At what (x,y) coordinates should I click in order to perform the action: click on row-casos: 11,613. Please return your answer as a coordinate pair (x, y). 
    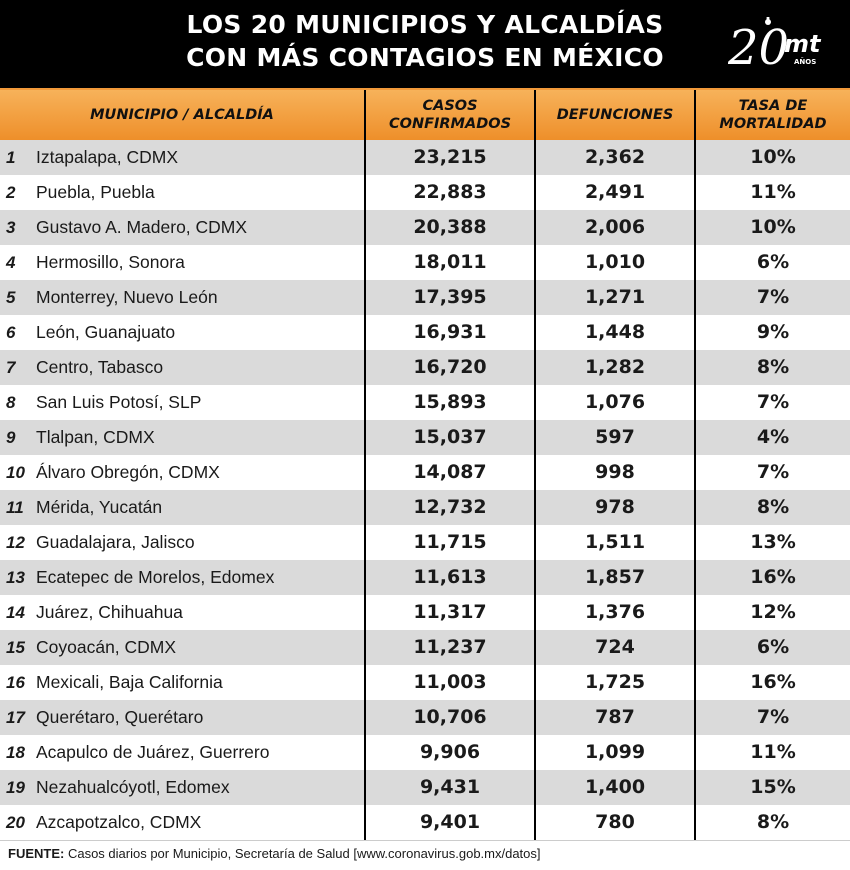
    Looking at the image, I should click on (450, 577).